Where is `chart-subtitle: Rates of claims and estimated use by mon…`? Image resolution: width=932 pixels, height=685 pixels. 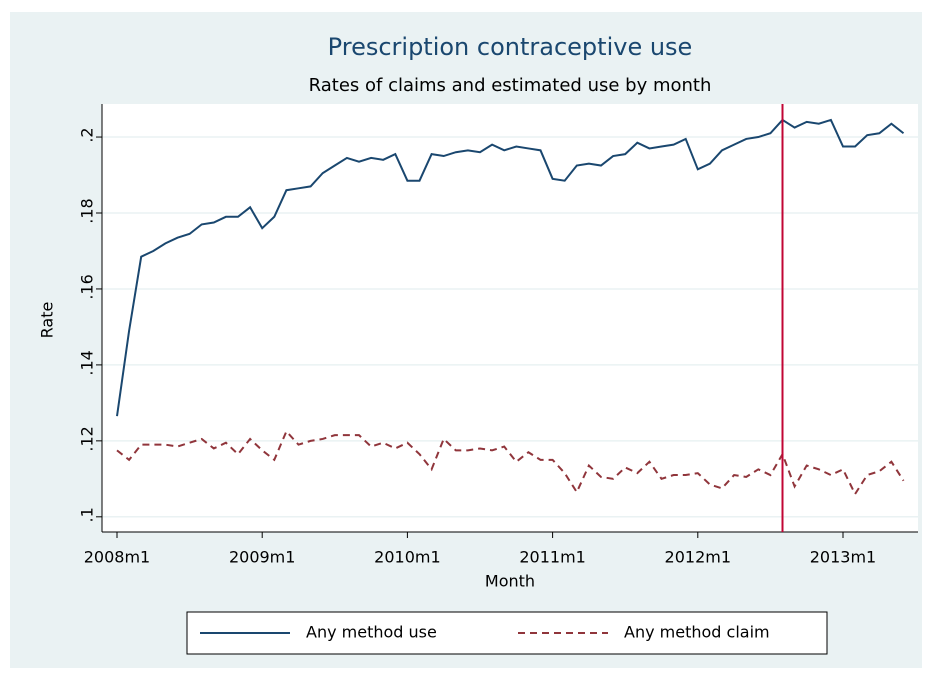
chart-subtitle: Rates of claims and estimated use by mon… is located at coordinates (510, 85).